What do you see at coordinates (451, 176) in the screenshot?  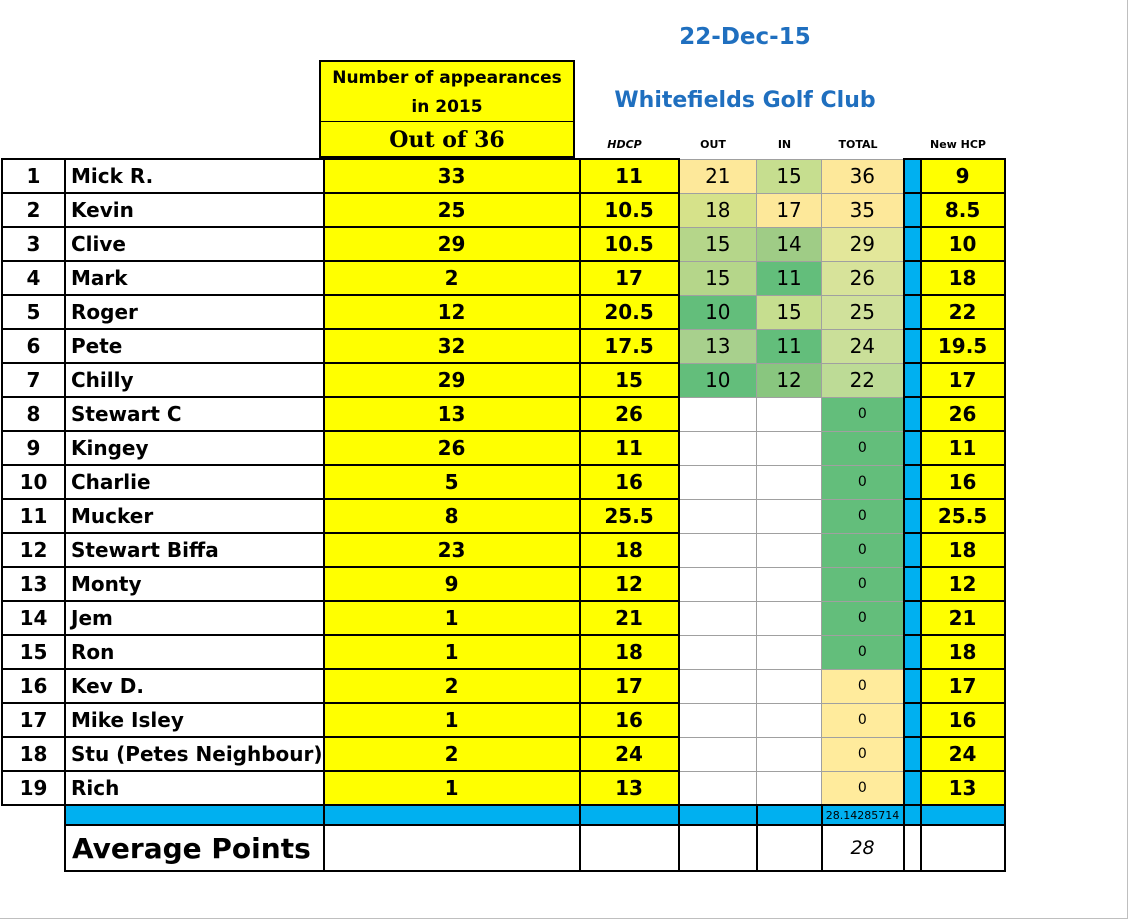 I see `appearances-cell: 33` at bounding box center [451, 176].